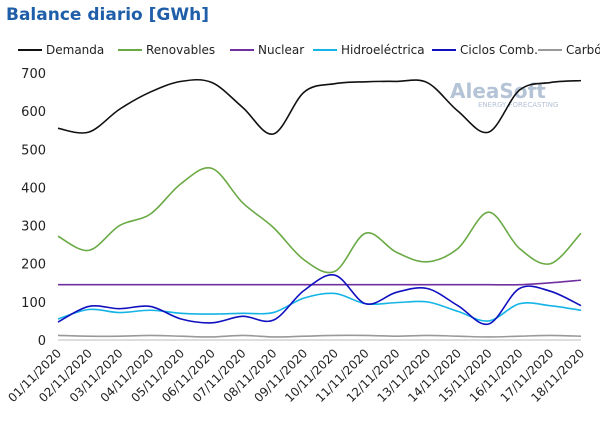  What do you see at coordinates (42, 341) in the screenshot?
I see `y-tick-label: 0` at bounding box center [42, 341].